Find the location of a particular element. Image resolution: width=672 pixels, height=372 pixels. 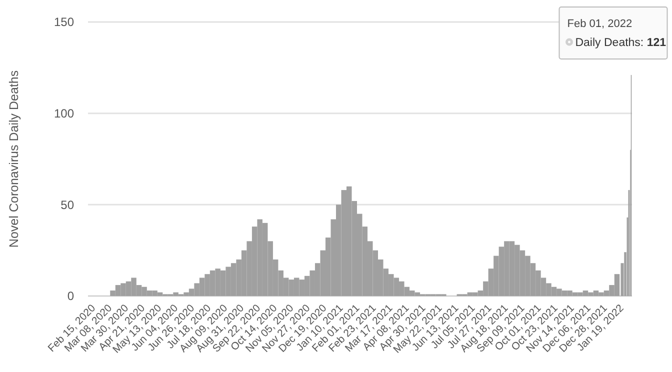

y-tick-label: 0 is located at coordinates (70, 296).